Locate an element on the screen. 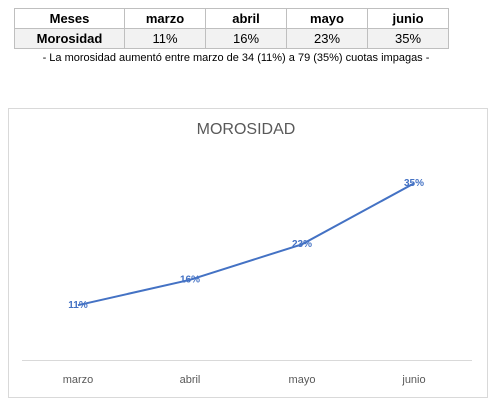  cell: 35% is located at coordinates (408, 38).